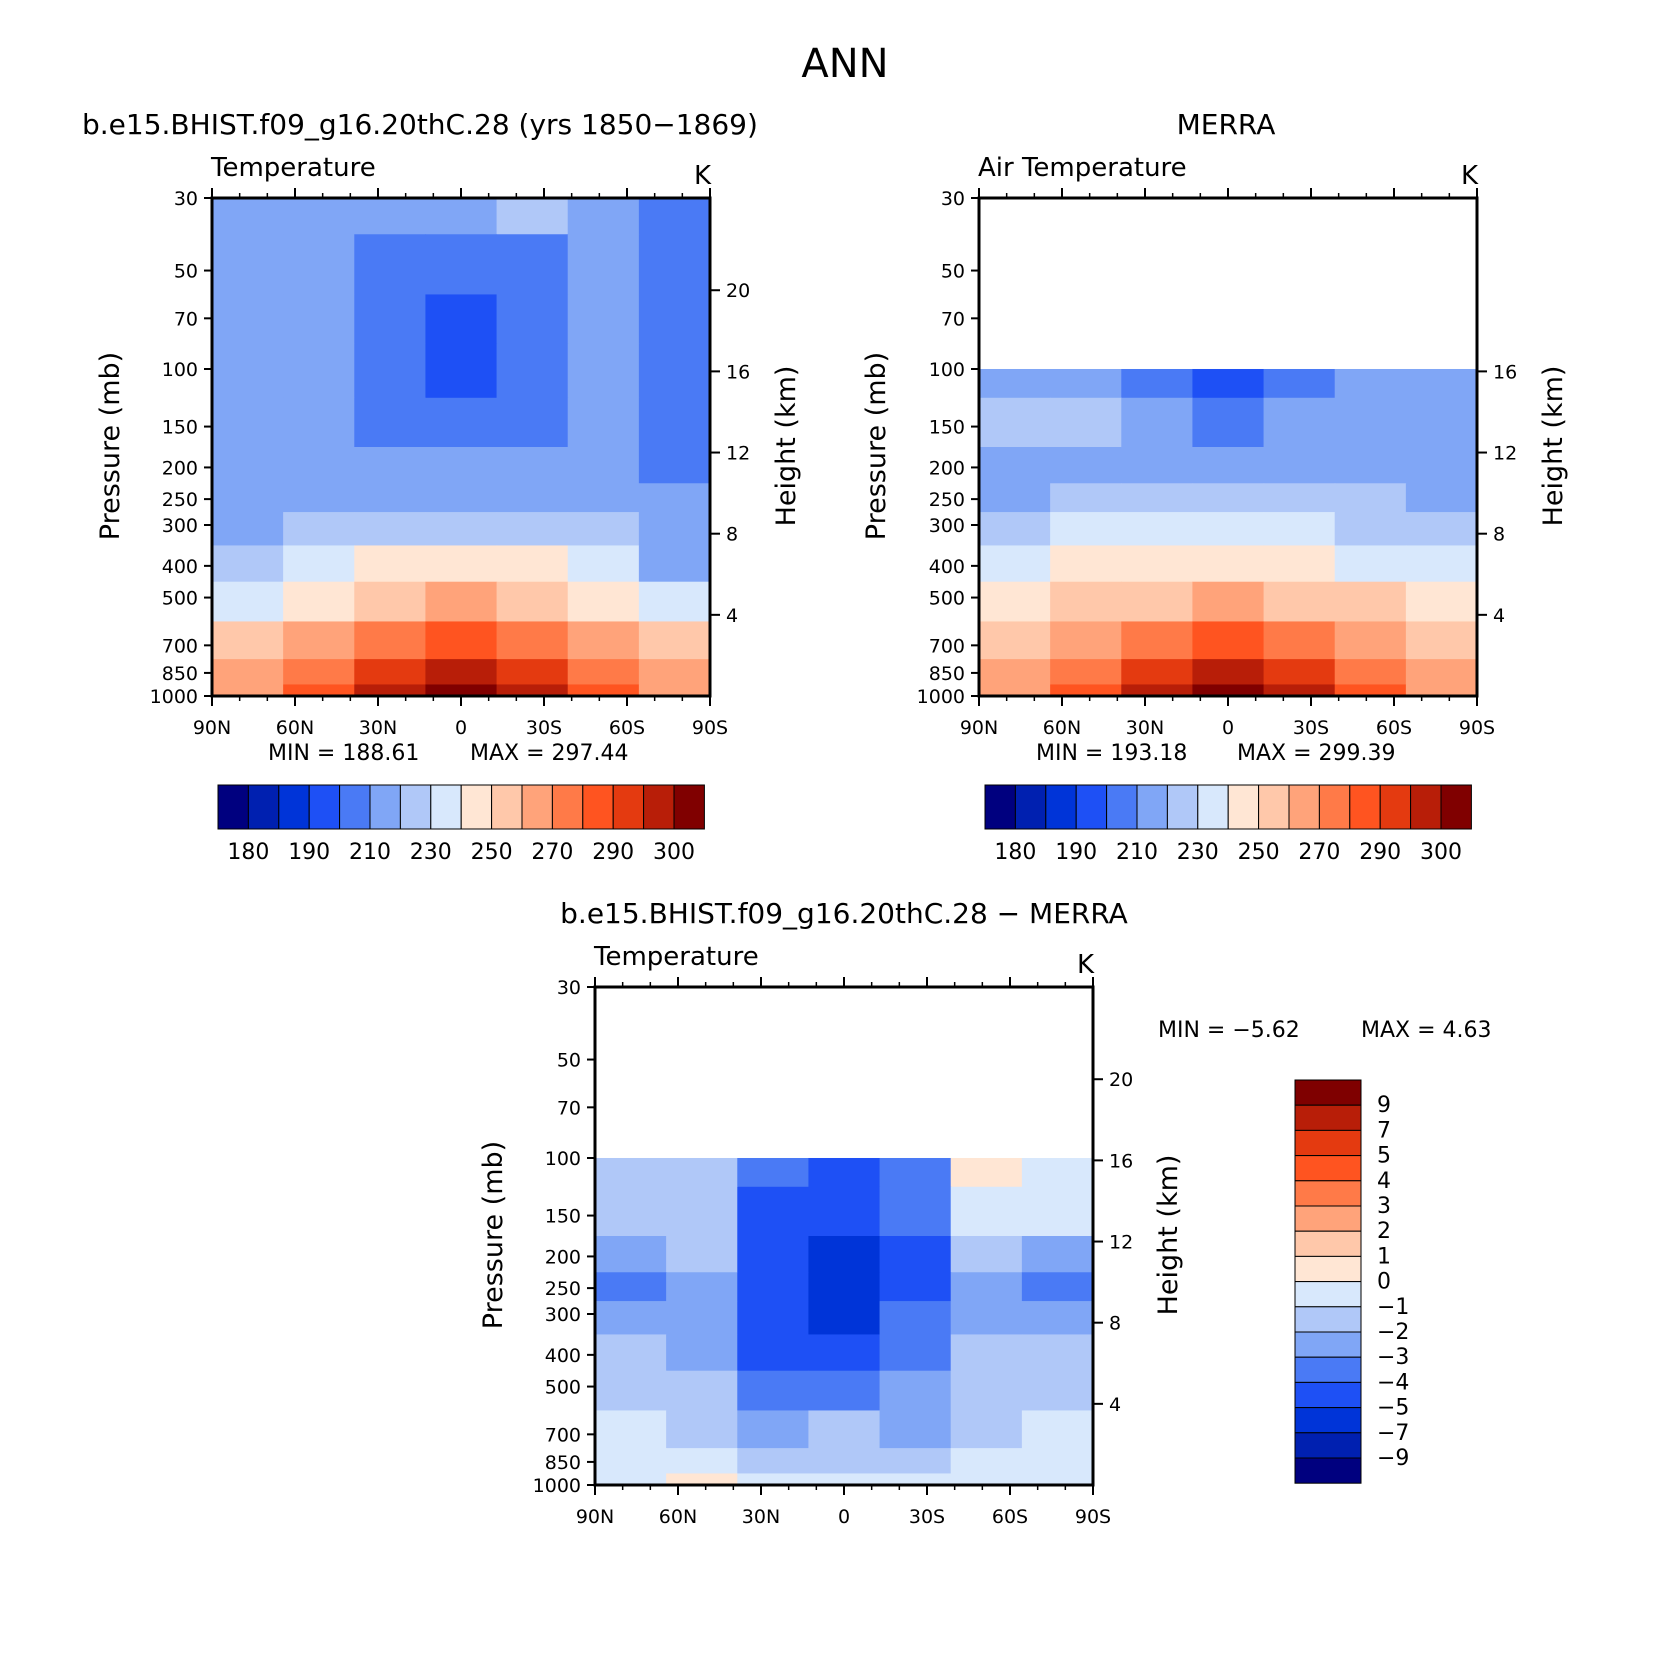 The image size is (1669, 1666). What do you see at coordinates (1470, 176) in the screenshot?
I see `panel-merra-units: K` at bounding box center [1470, 176].